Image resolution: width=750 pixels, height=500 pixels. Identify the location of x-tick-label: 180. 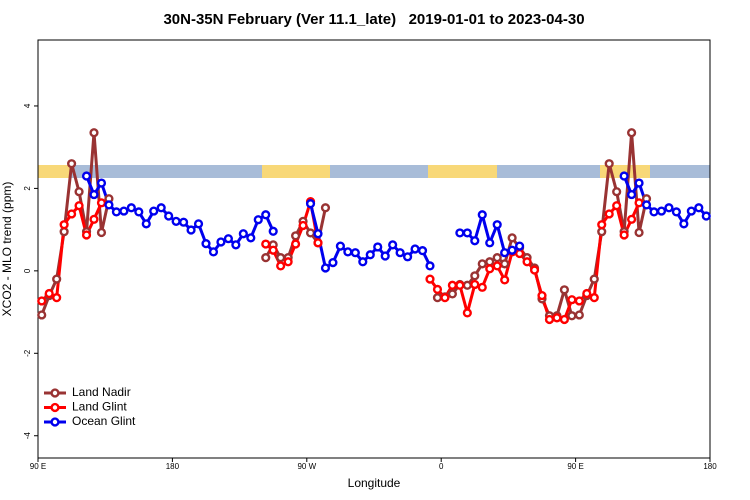
(173, 466).